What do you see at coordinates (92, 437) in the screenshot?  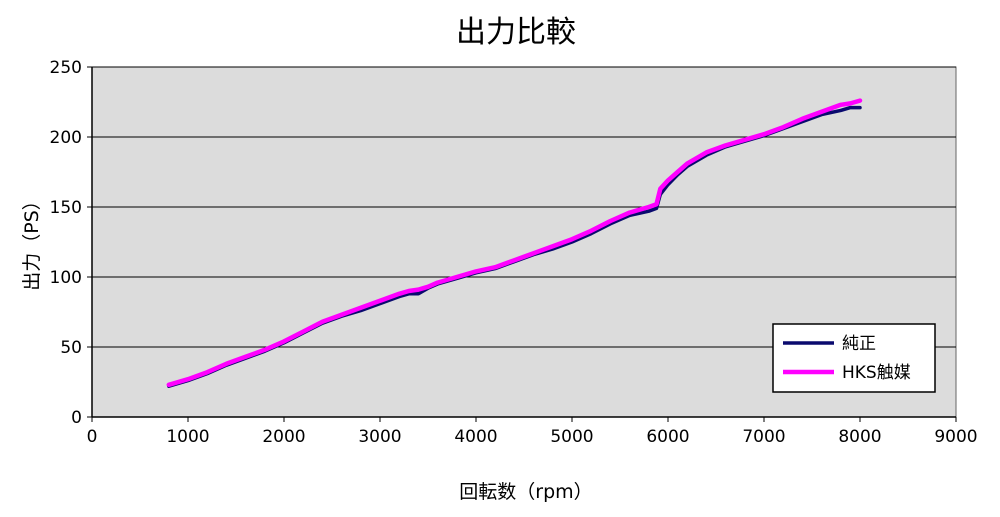 I see `x-tick-label-0: 0` at bounding box center [92, 437].